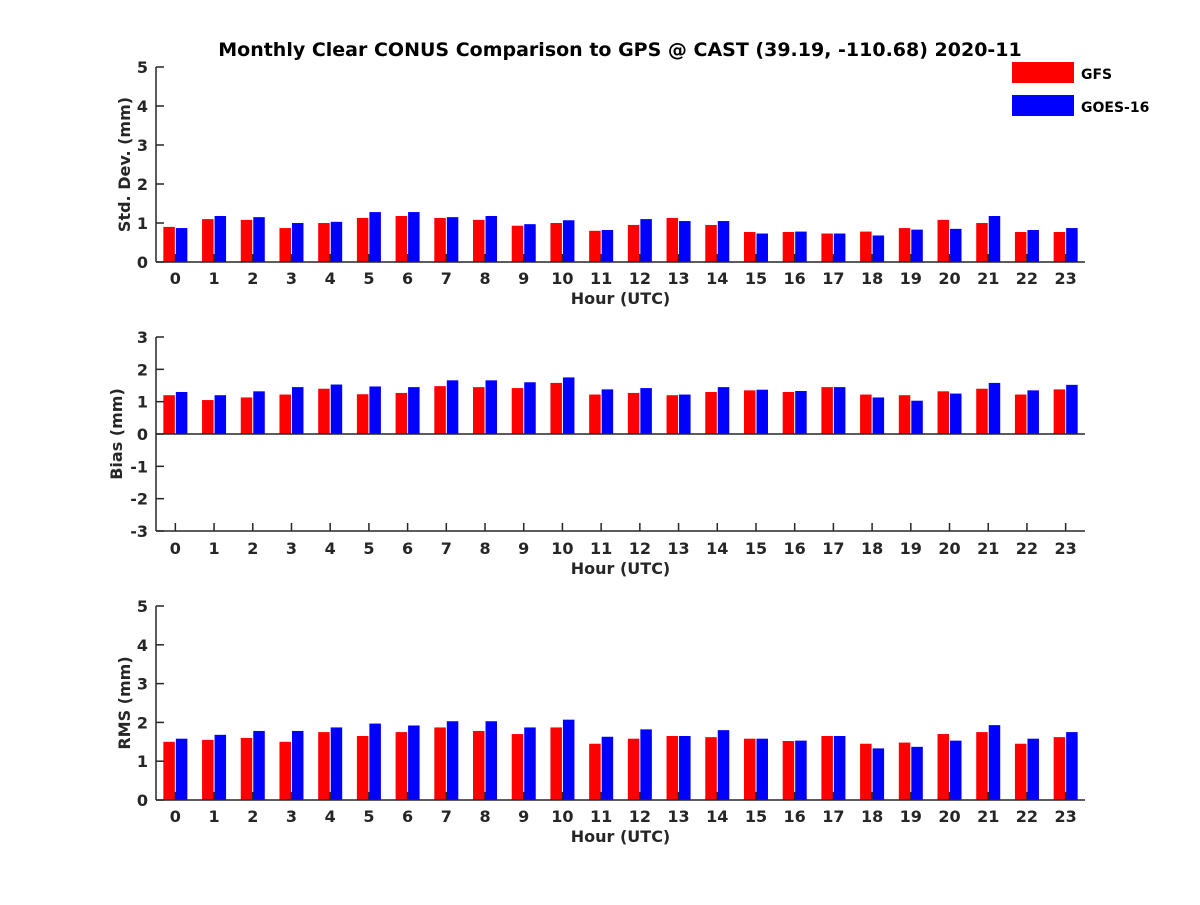 The width and height of the screenshot is (1200, 905). I want to click on std-dev-bar-goes16-h0, so click(181, 245).